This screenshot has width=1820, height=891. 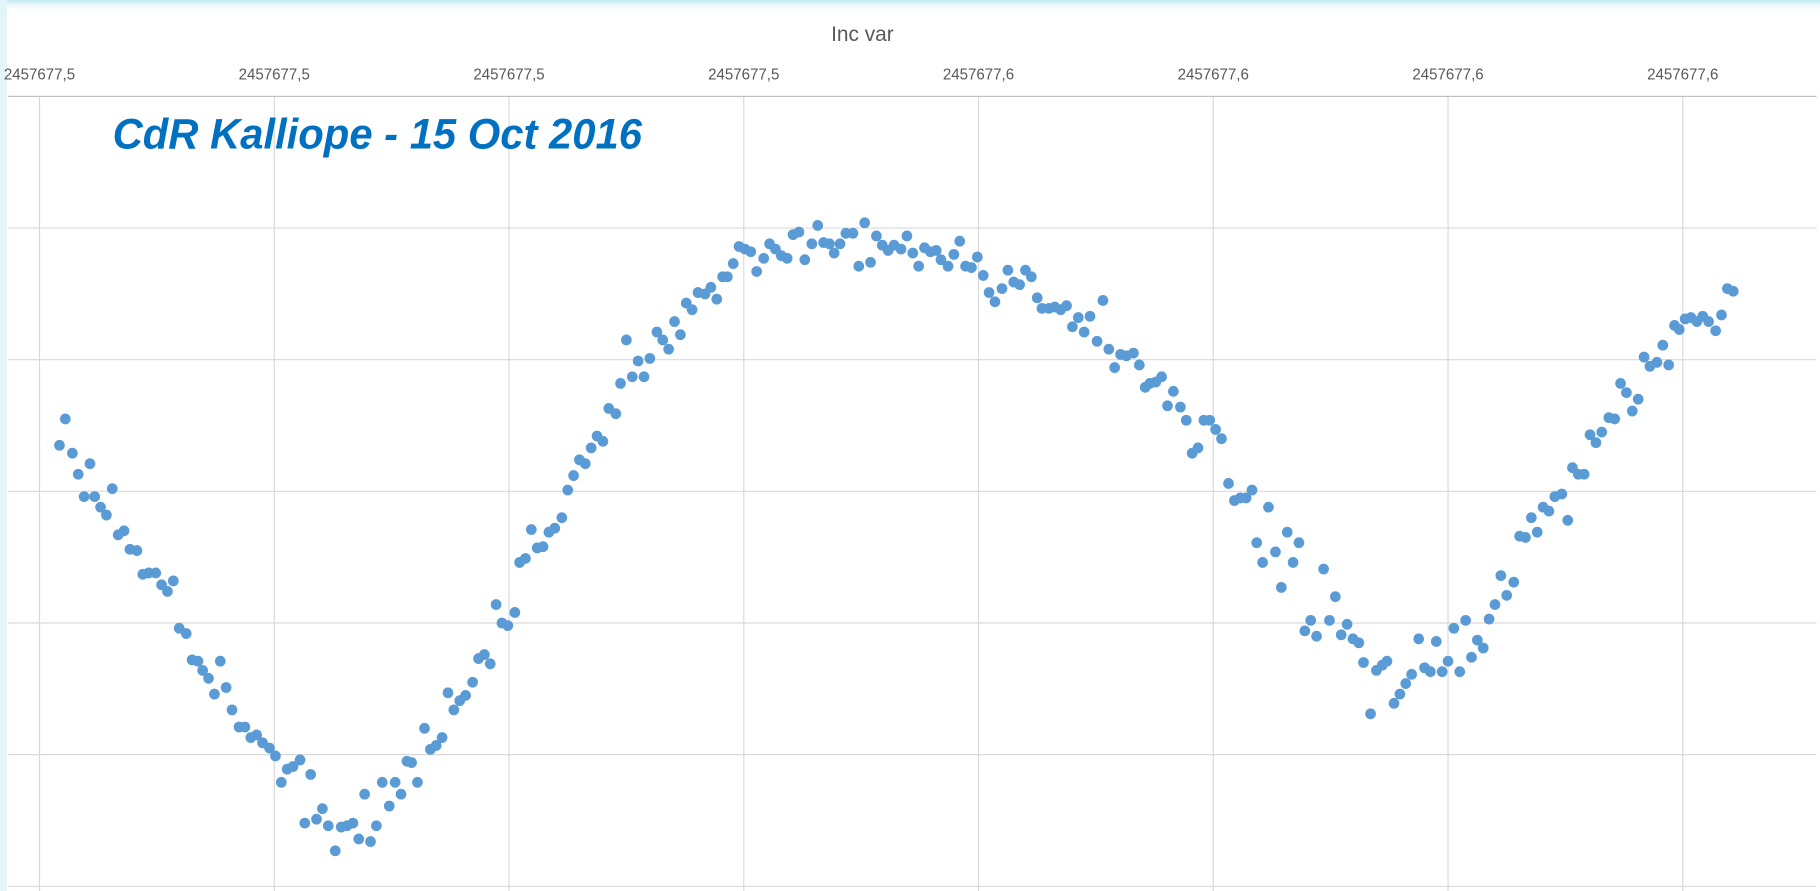 I want to click on chart-title: Inc var, so click(x=862, y=34).